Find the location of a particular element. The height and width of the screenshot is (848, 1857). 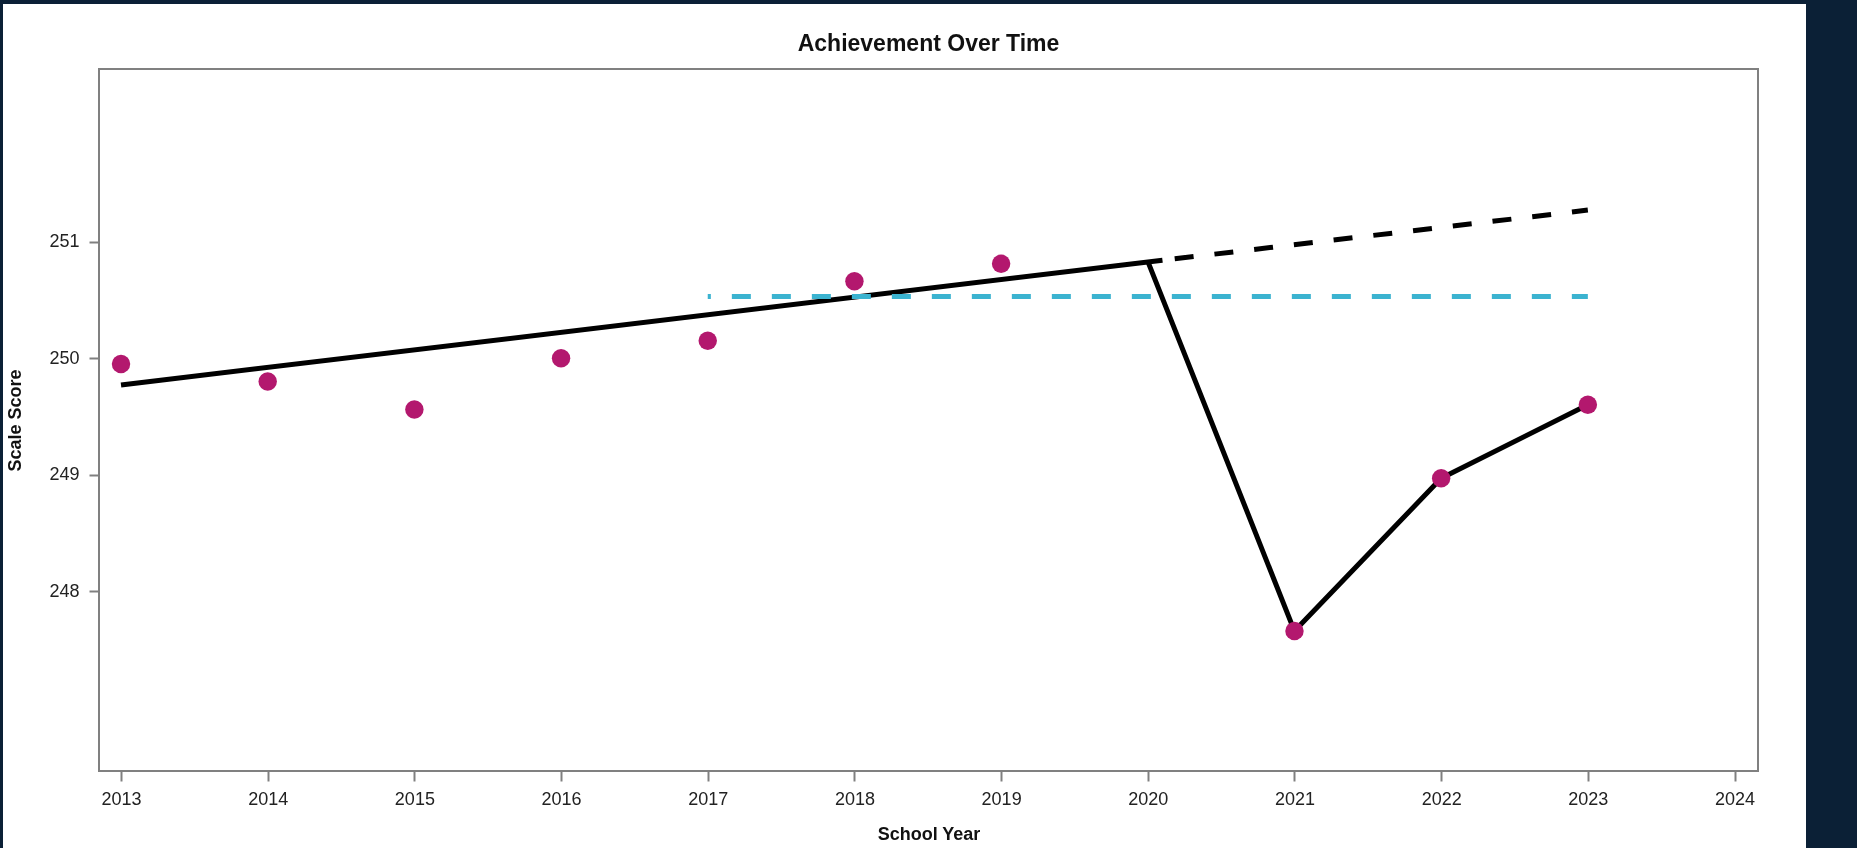

x-tick-label: 2018 is located at coordinates (854, 798).